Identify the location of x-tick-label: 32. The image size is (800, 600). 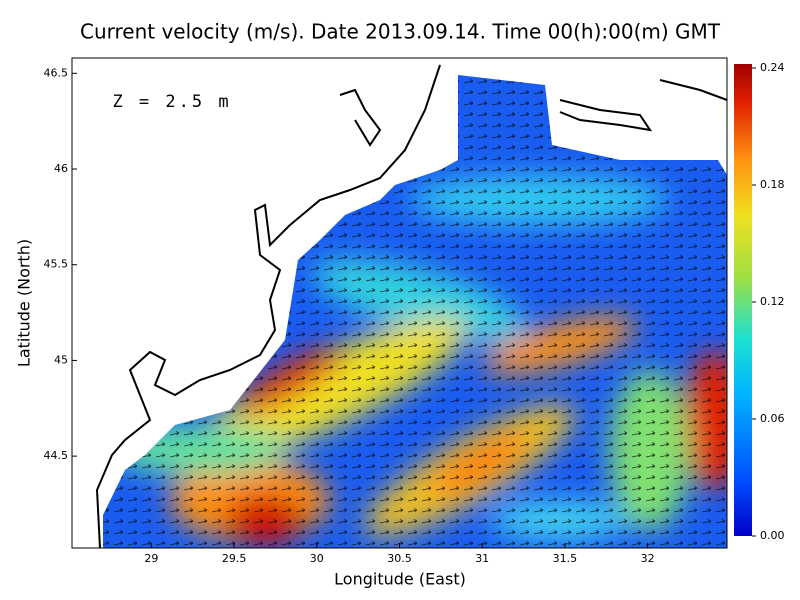
(648, 558).